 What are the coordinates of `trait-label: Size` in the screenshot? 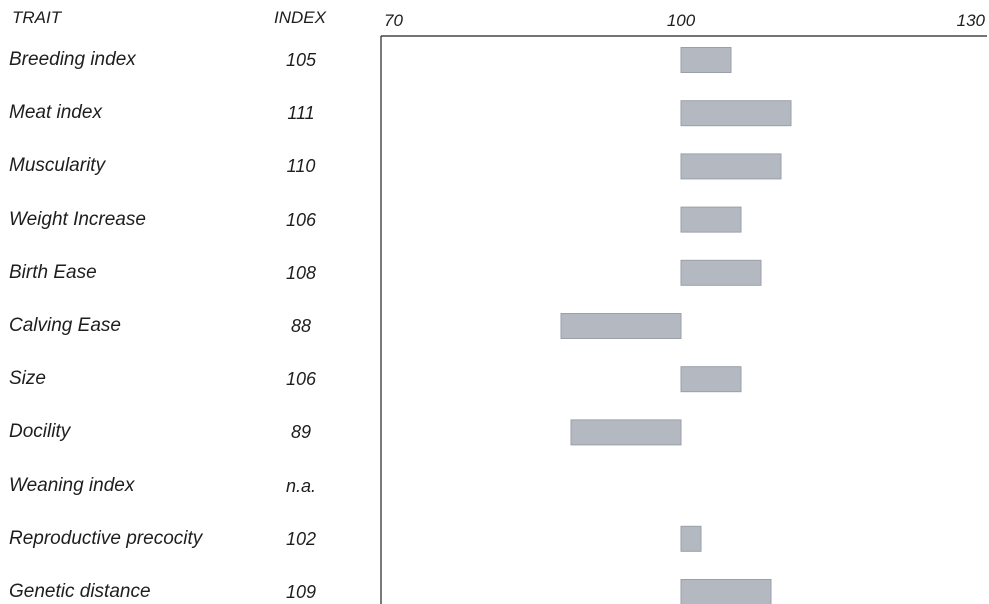 It's located at (27, 379).